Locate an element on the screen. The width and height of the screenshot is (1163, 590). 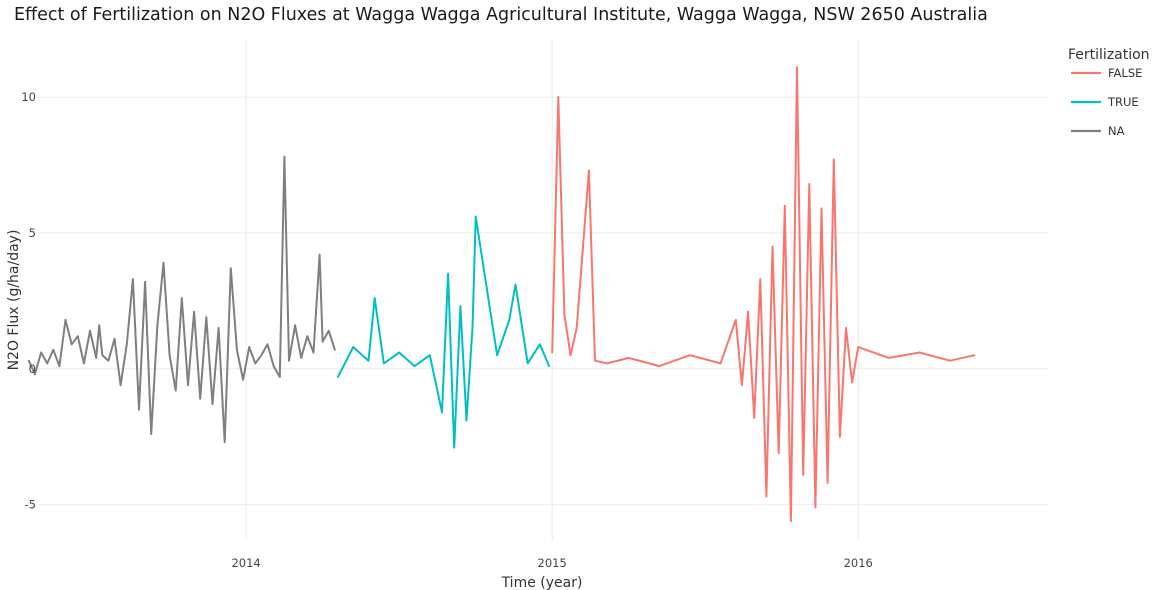
legend-label-false: FALSE is located at coordinates (1125, 73).